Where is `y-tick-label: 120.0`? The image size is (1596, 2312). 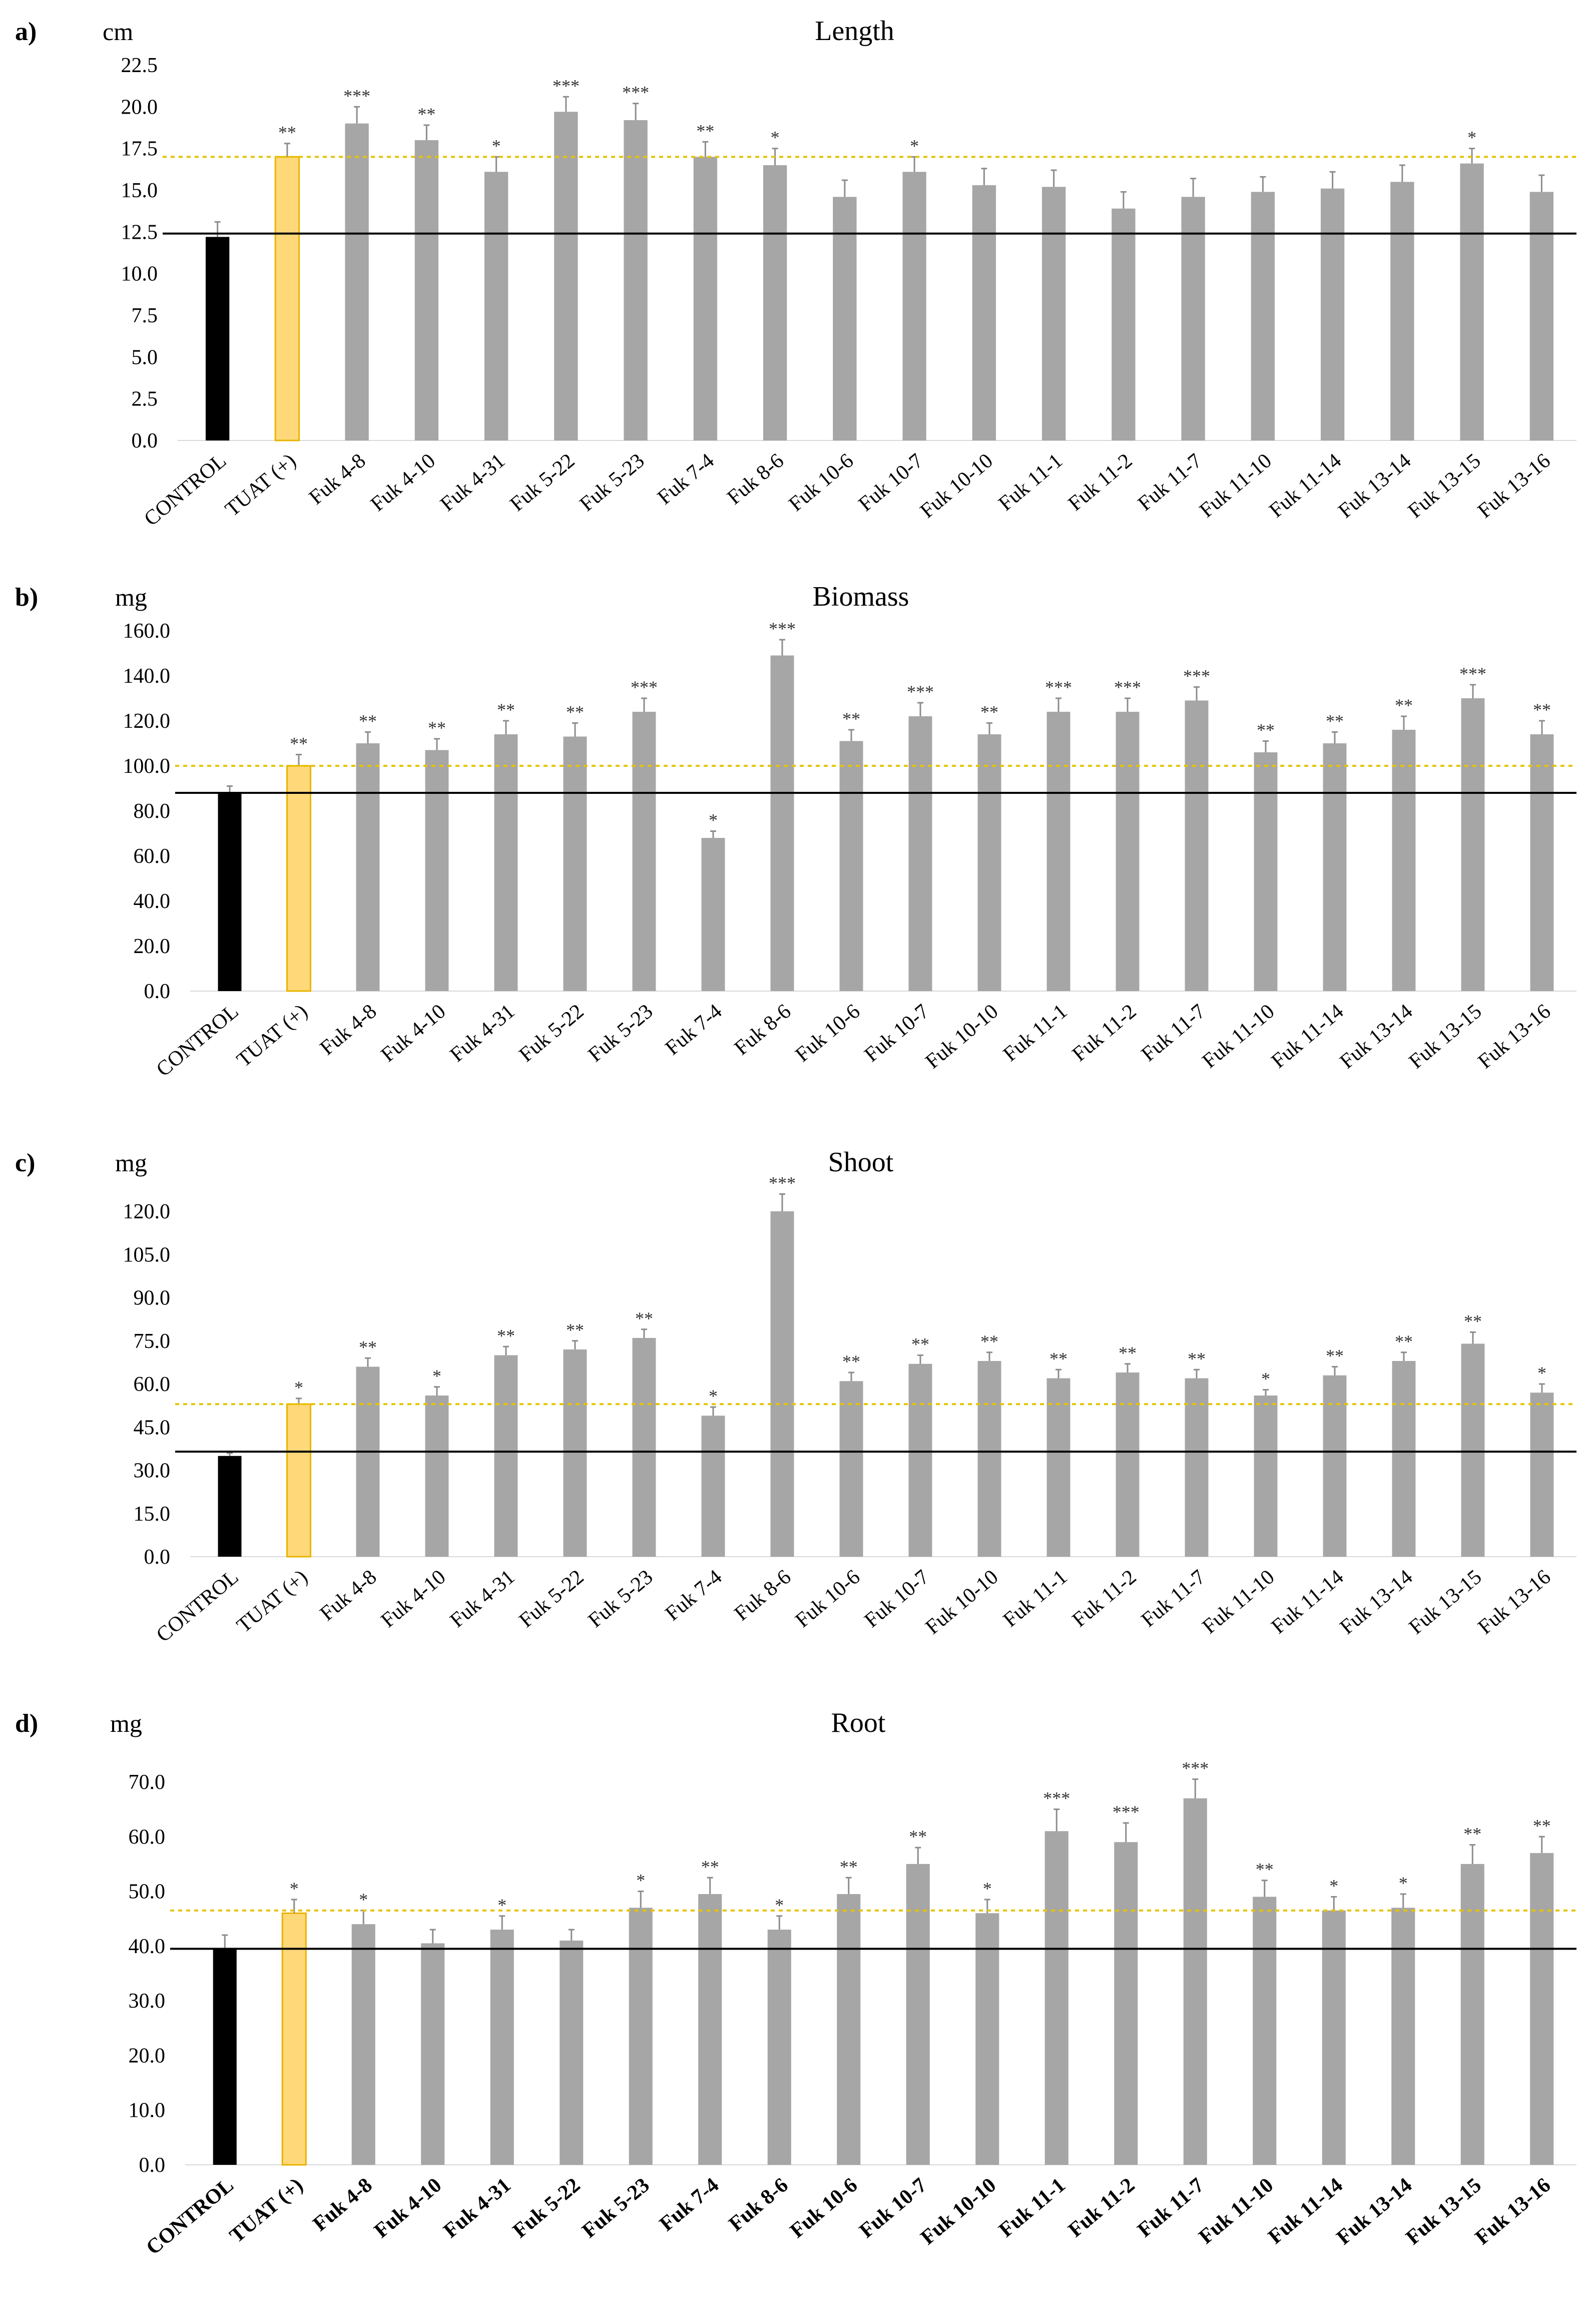
y-tick-label: 120.0 is located at coordinates (147, 721).